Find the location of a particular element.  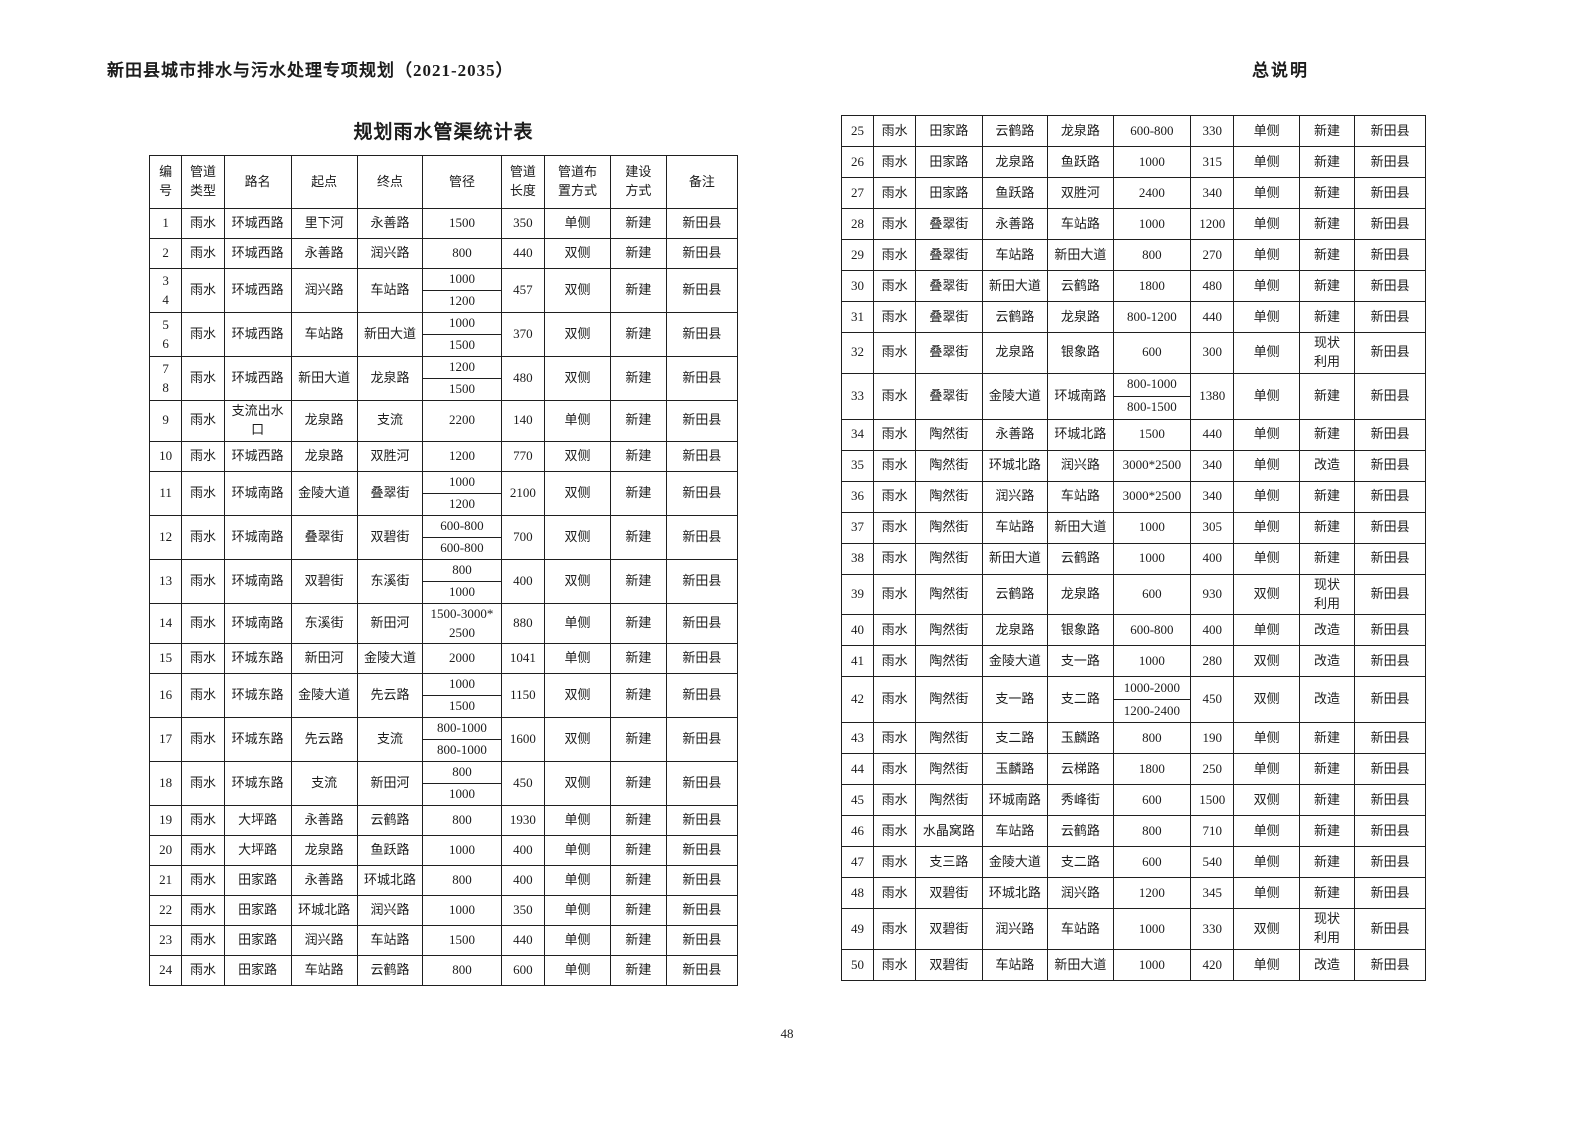

cell-dia: 3000*2500 is located at coordinates (1152, 465).